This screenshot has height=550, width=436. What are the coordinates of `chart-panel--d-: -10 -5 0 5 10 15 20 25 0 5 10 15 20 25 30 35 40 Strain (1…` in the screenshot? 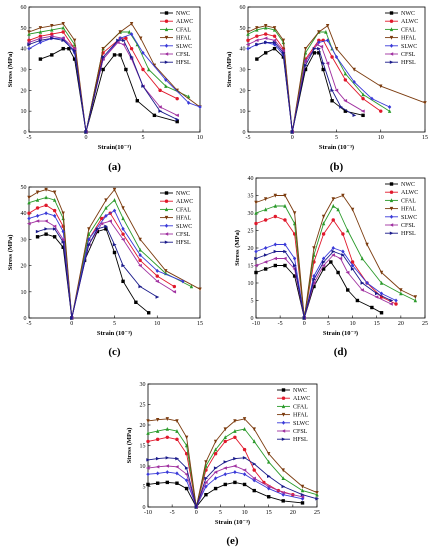 It's located at (331, 267).